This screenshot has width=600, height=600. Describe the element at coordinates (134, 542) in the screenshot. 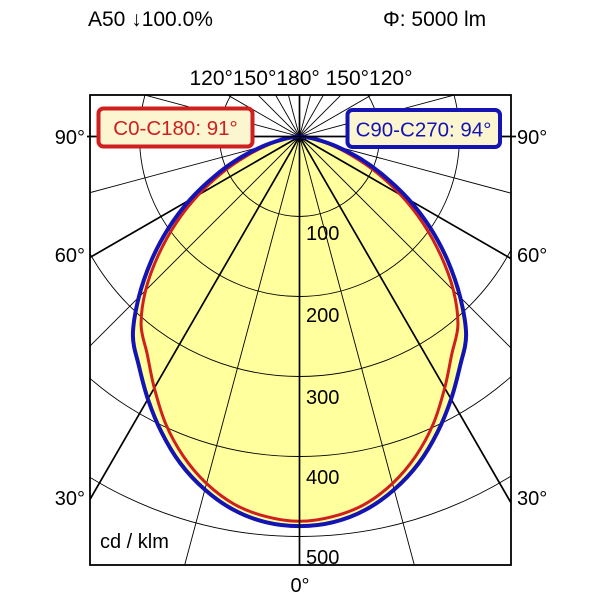

I see `unit-label: cd / klm` at that location.